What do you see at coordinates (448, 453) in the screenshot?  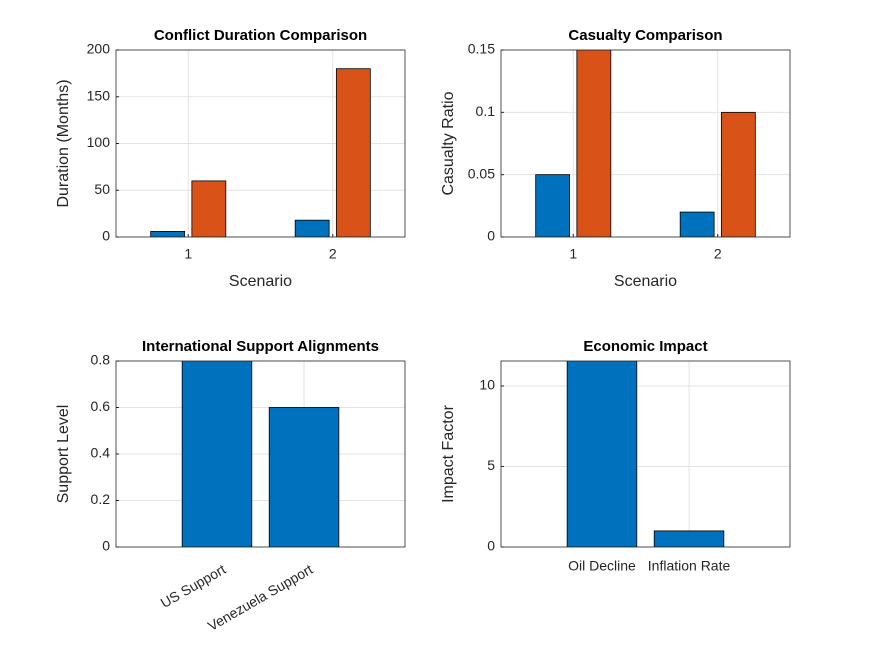 I see `y-axis-label: Impact Factor` at bounding box center [448, 453].